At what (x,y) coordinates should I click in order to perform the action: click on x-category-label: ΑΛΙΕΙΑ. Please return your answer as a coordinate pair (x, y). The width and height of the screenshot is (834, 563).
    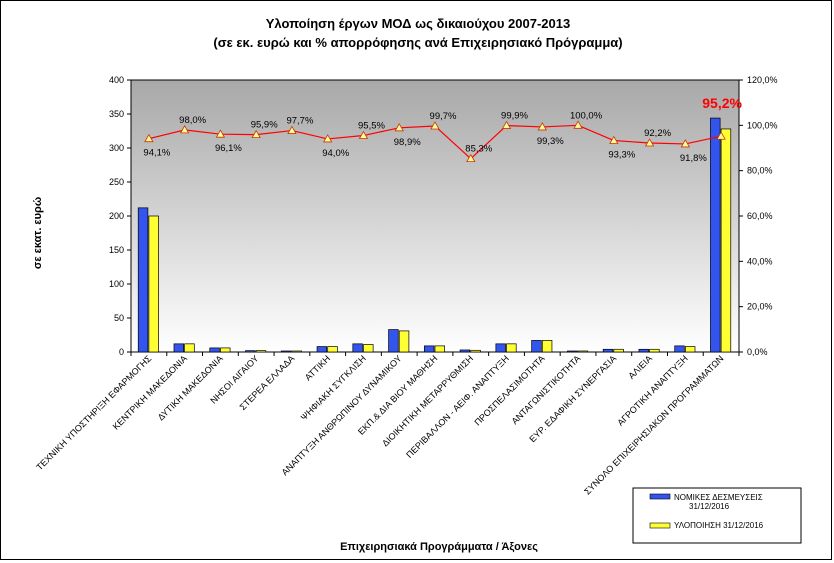
    Looking at the image, I should click on (640, 367).